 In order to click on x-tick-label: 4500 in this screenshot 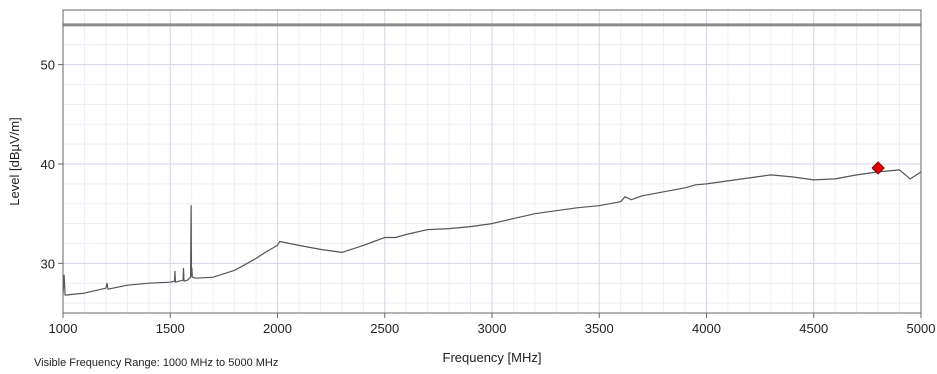, I will do `click(813, 328)`.